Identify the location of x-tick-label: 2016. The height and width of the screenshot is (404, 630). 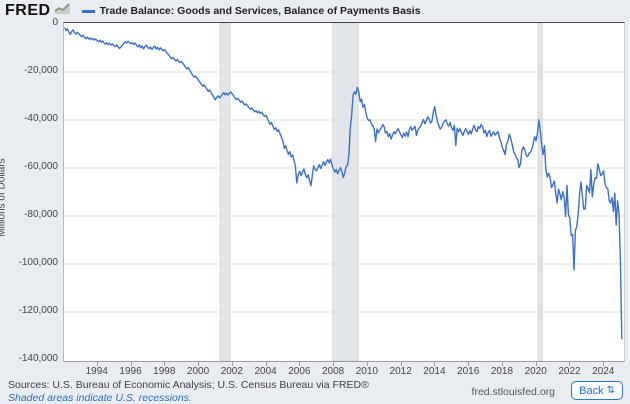
(468, 371).